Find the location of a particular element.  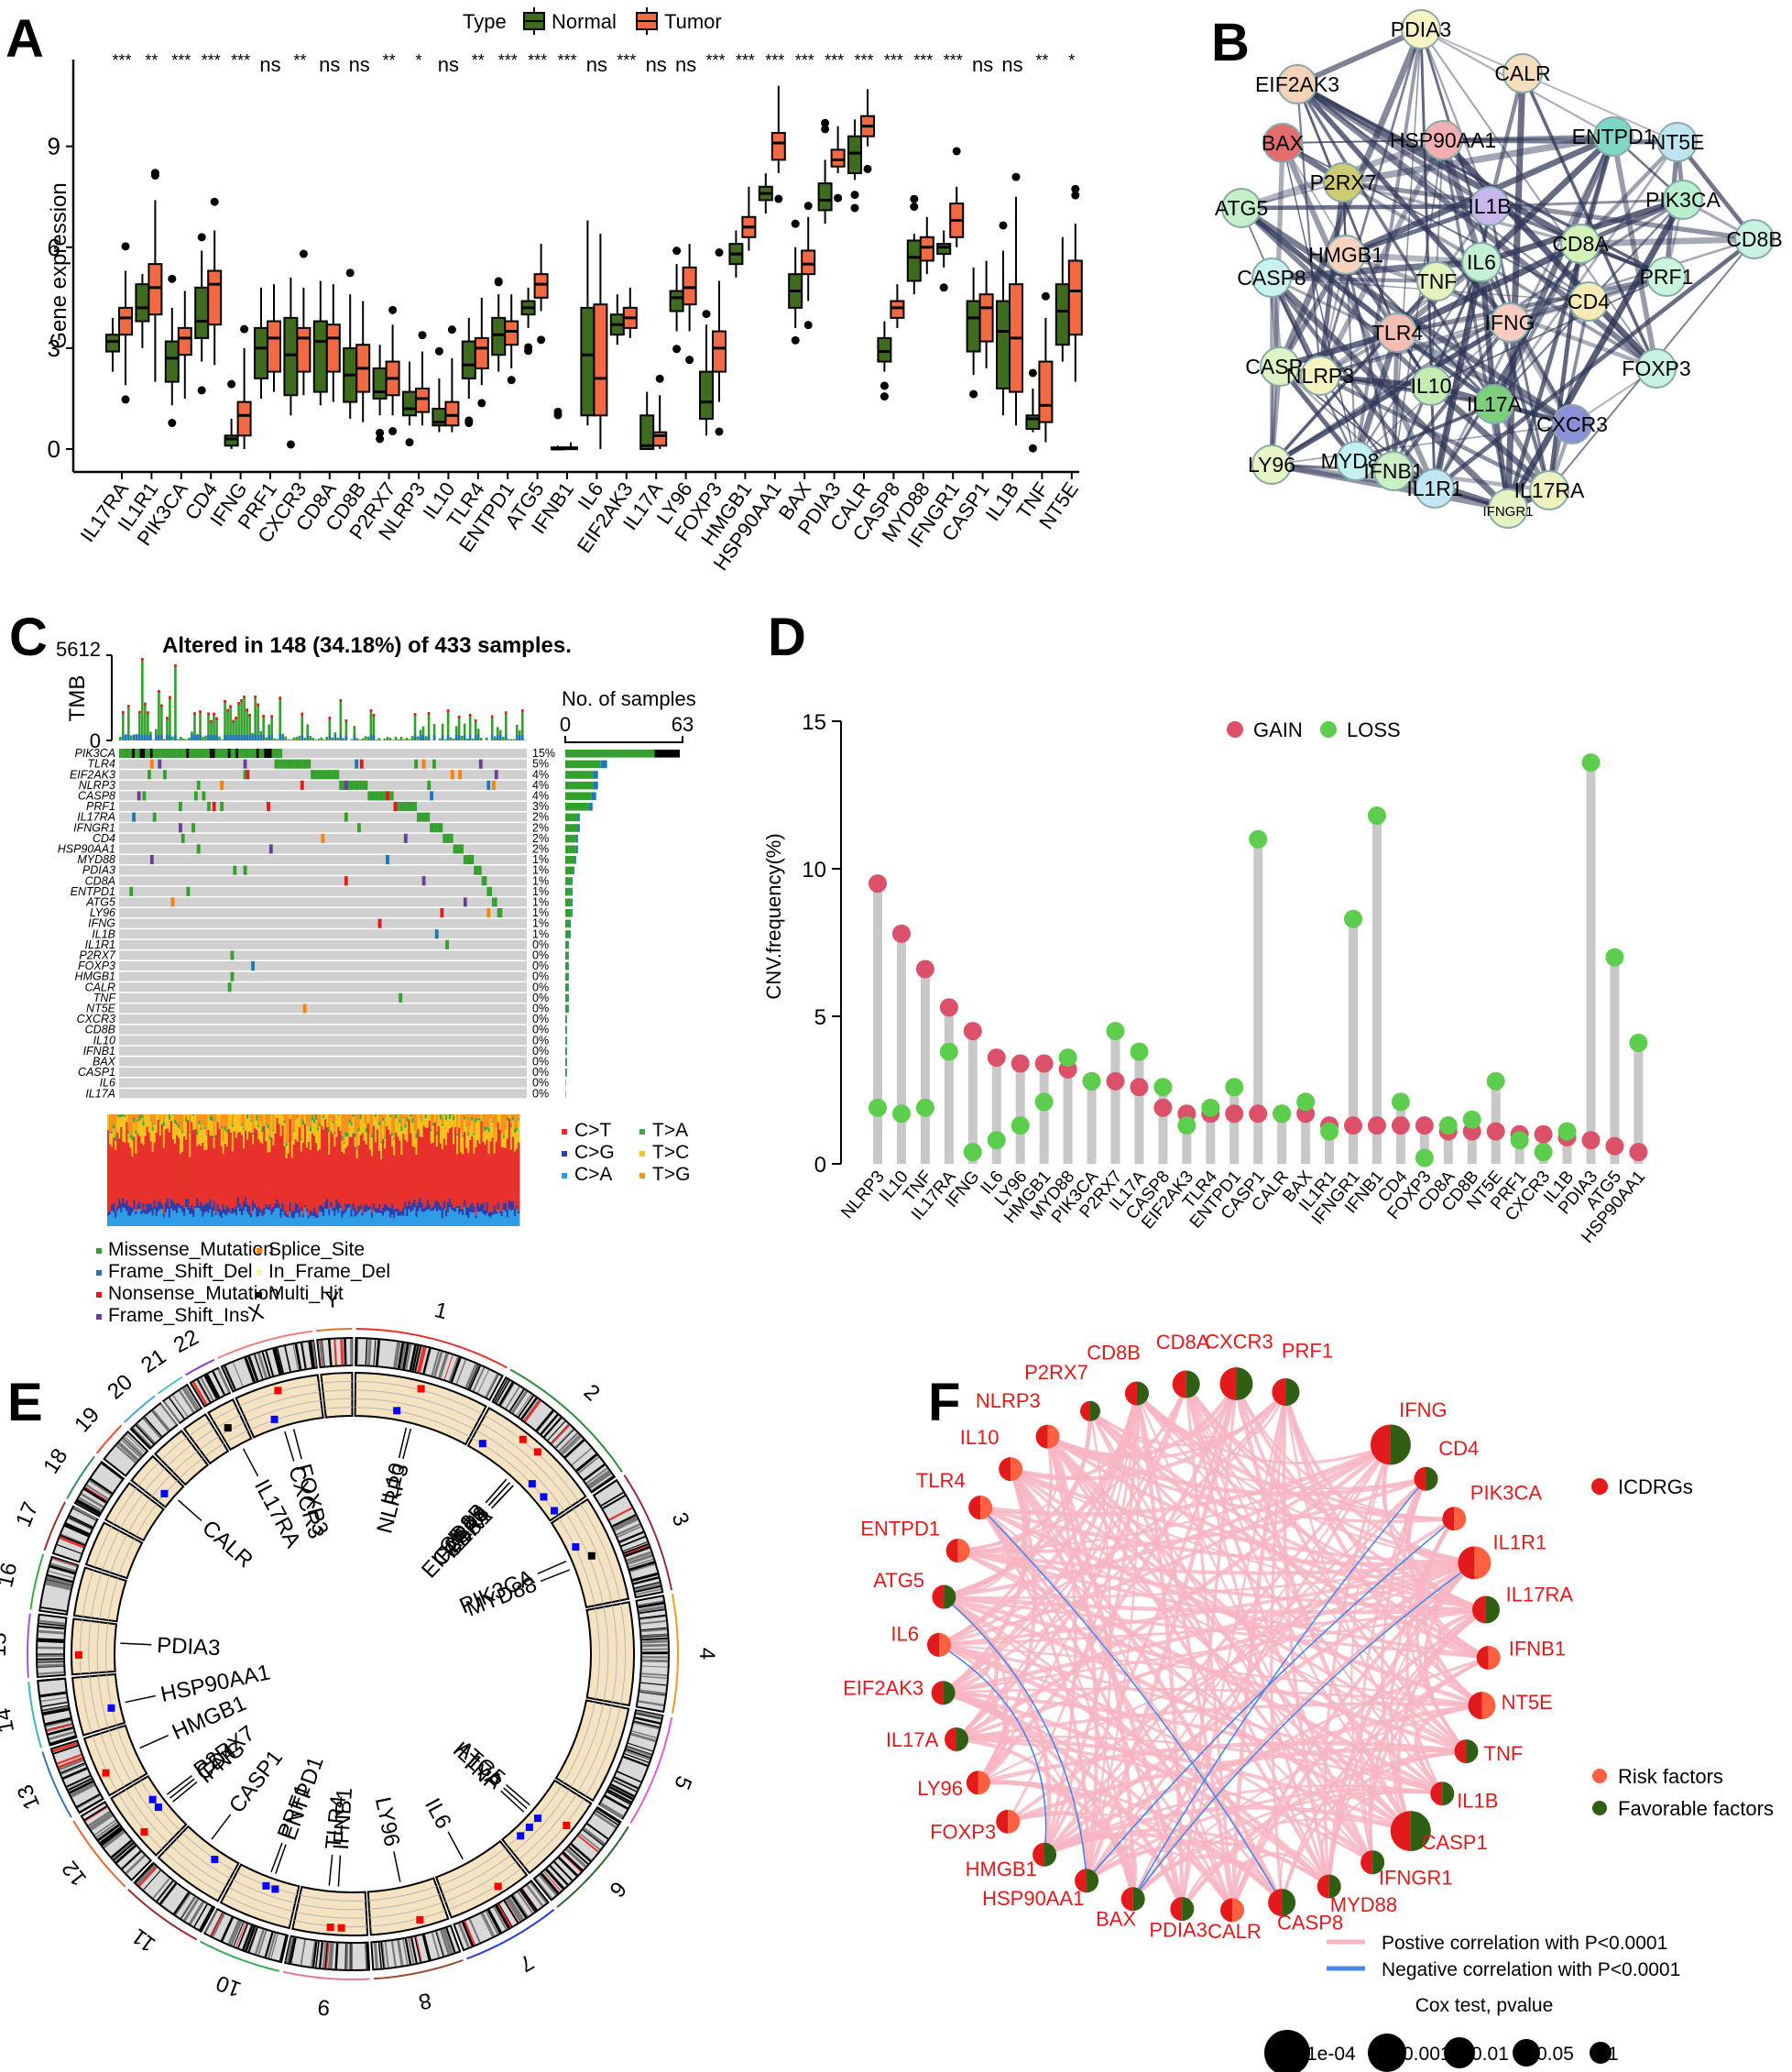

variant-legend-swatch is located at coordinates (259, 1251).